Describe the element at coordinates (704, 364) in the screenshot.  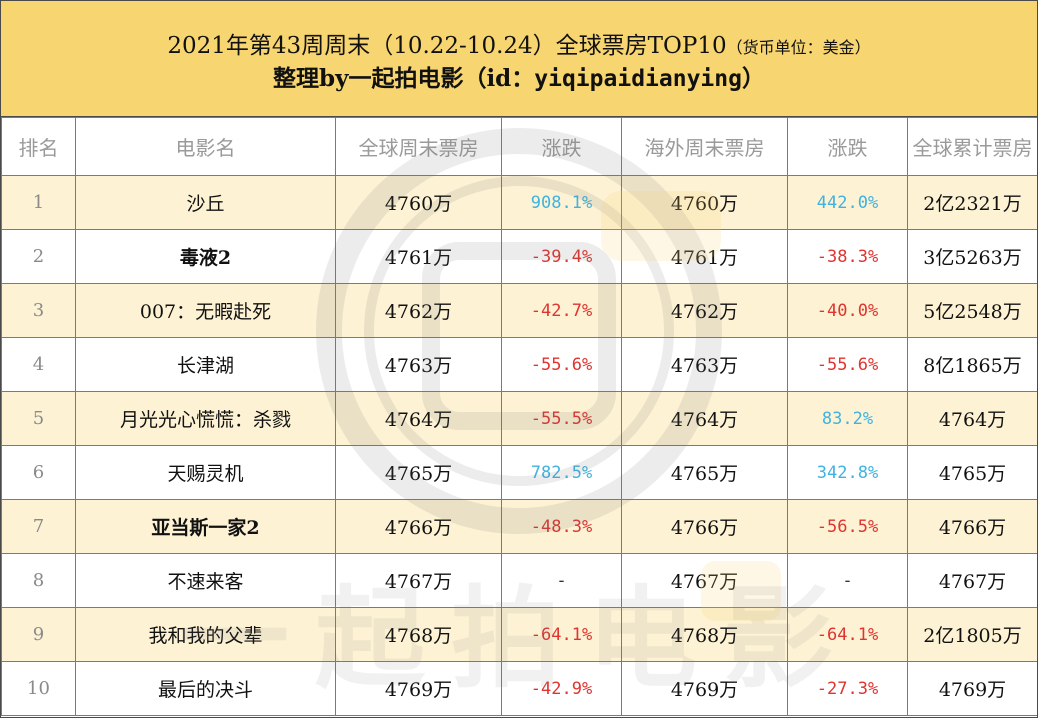
I see `overseas-weekend-cell: 4763万` at that location.